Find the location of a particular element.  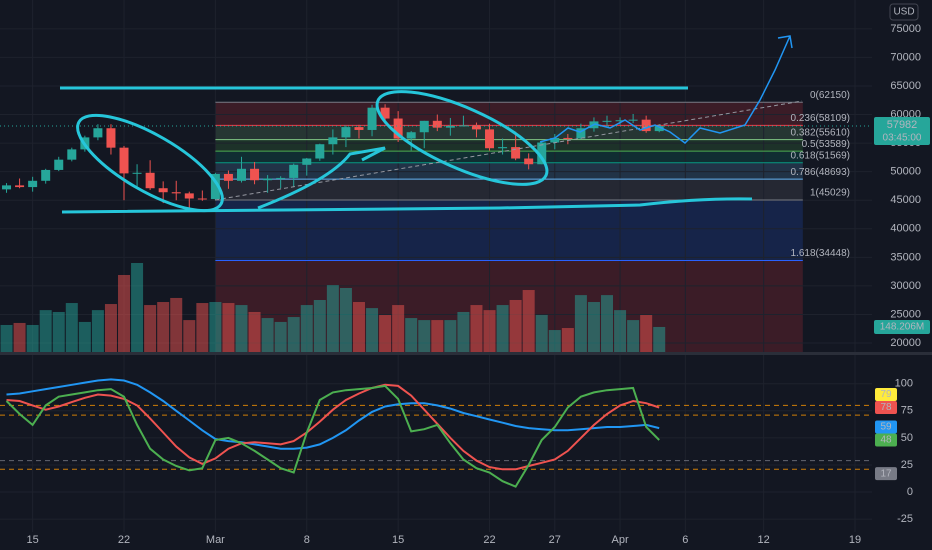

volume-tag is located at coordinates (902, 326).